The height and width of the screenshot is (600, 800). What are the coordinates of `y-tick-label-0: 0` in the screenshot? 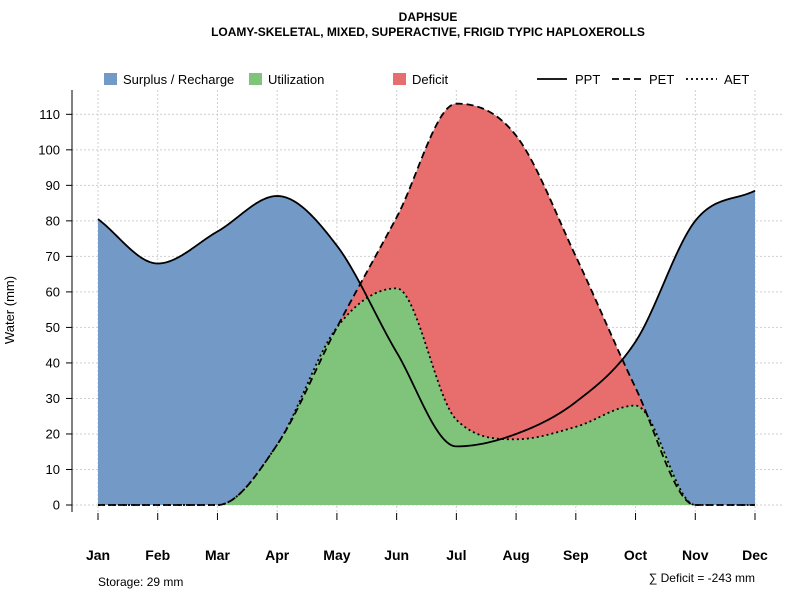 It's located at (56, 505).